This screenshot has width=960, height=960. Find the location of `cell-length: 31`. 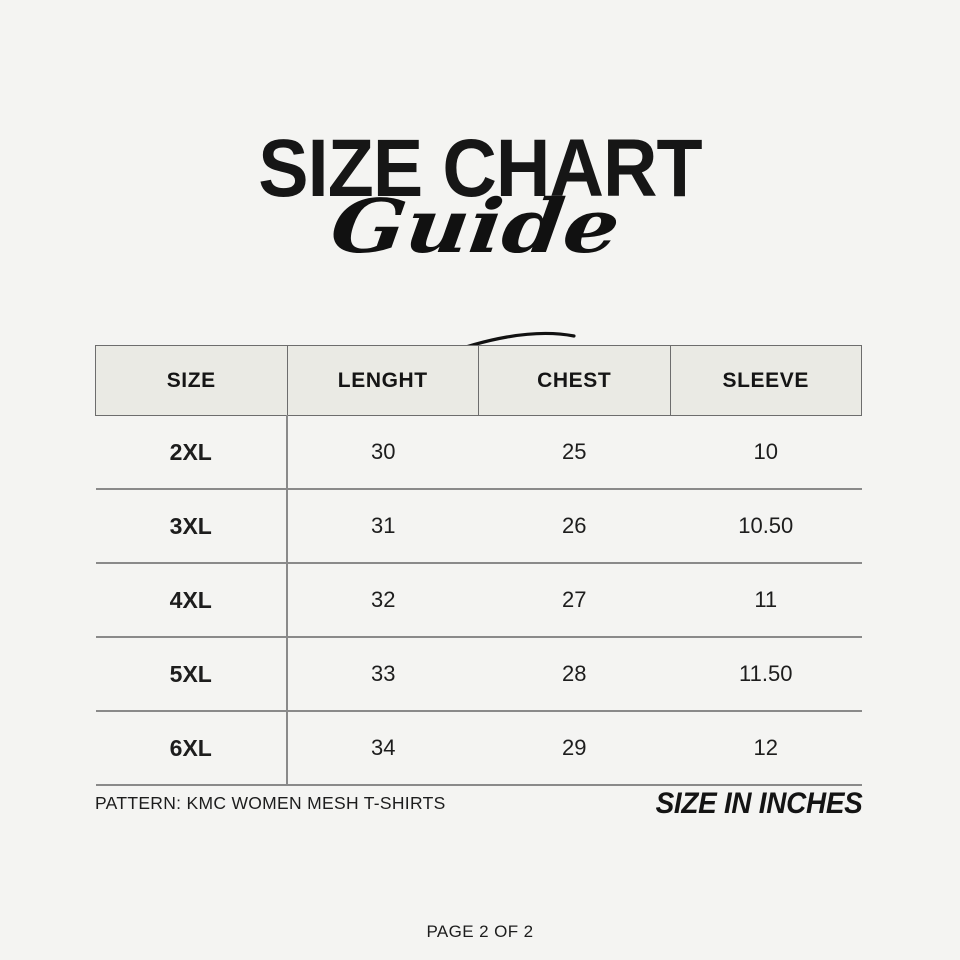

cell-length: 31 is located at coordinates (383, 526).